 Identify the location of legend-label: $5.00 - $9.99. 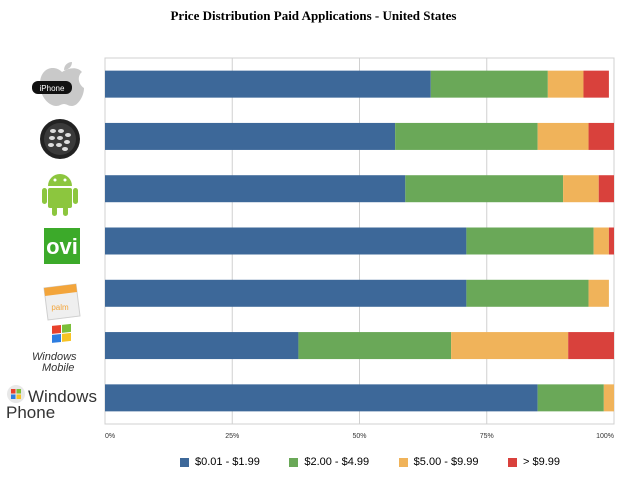
(446, 462).